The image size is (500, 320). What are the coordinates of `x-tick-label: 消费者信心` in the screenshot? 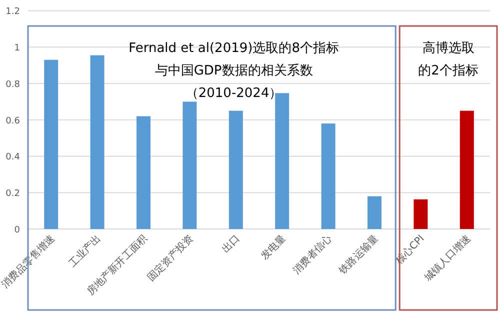 It's located at (312, 254).